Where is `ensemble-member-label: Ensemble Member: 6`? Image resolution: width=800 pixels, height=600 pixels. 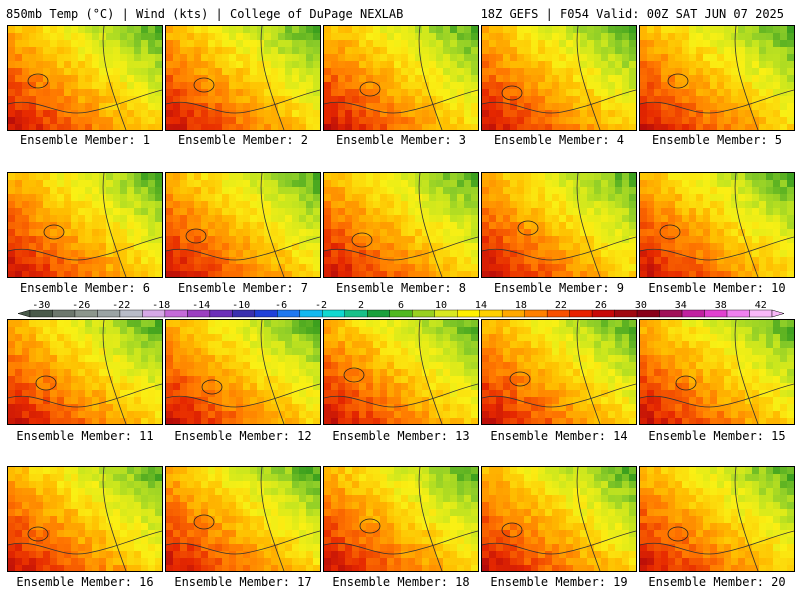 ensemble-member-label: Ensemble Member: 6 is located at coordinates (85, 288).